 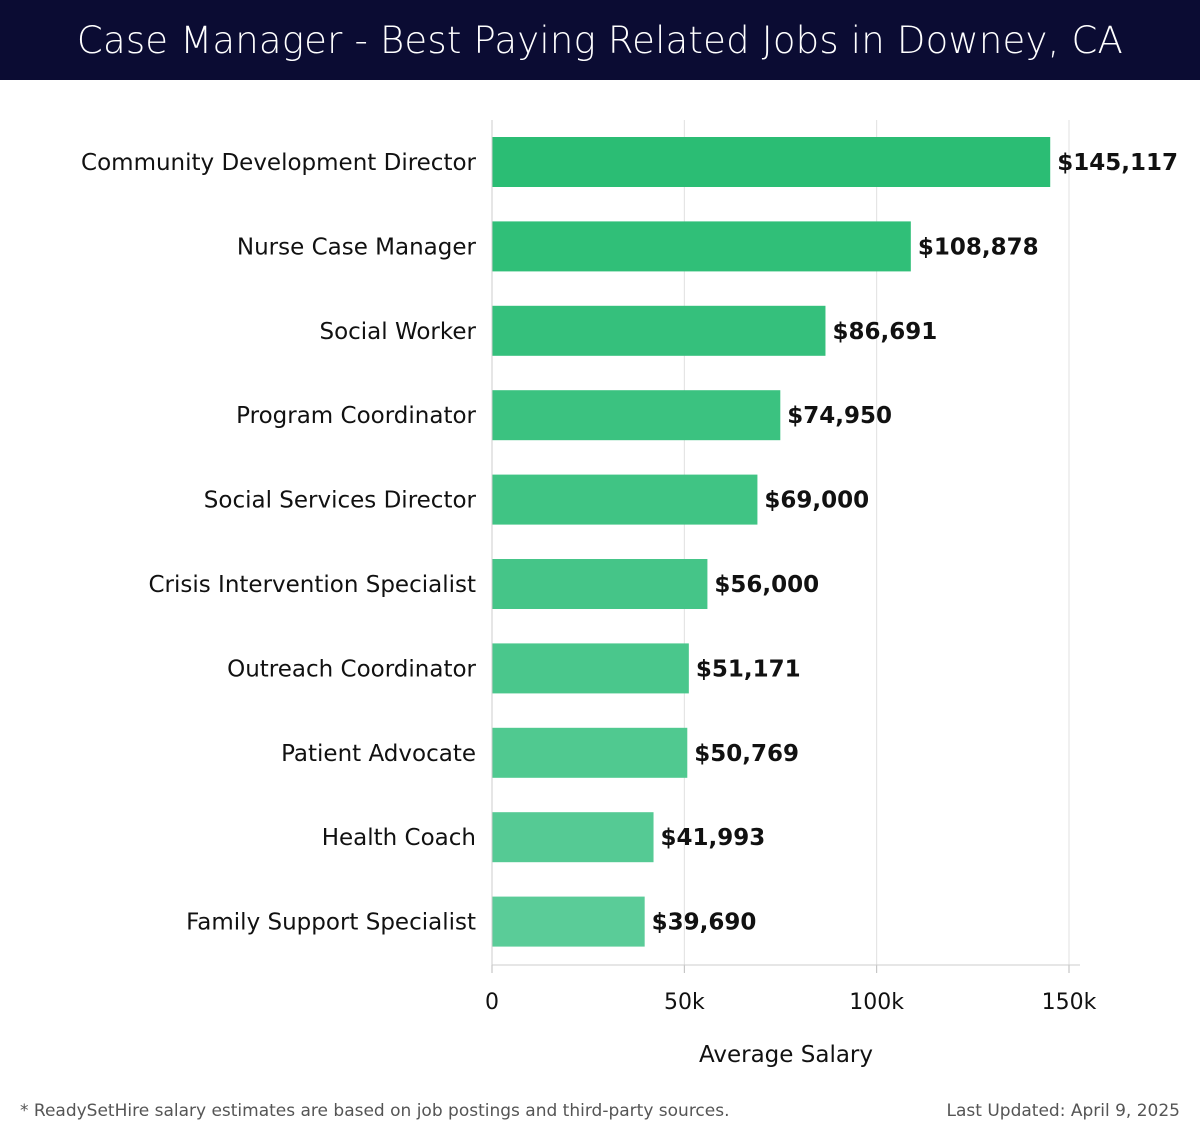 I want to click on last-updated: Last Updated: April 9, 2025, so click(x=1063, y=1111).